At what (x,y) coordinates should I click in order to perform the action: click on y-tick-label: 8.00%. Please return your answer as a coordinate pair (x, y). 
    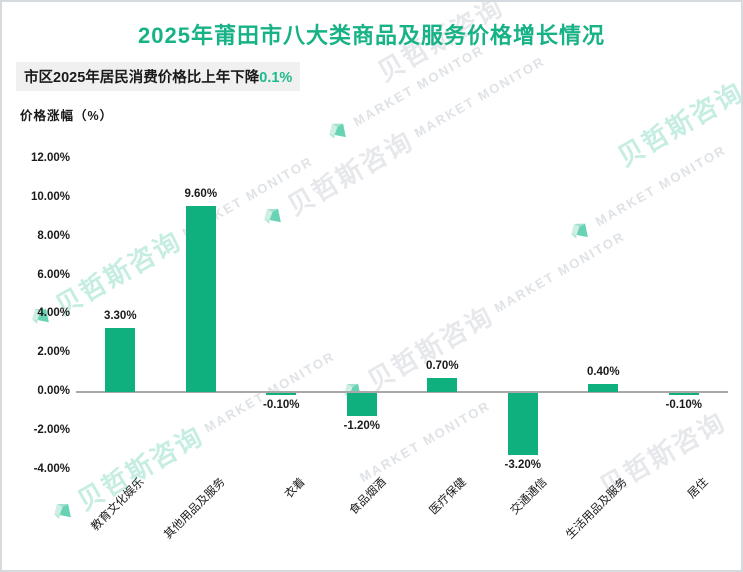
    Looking at the image, I should click on (53, 235).